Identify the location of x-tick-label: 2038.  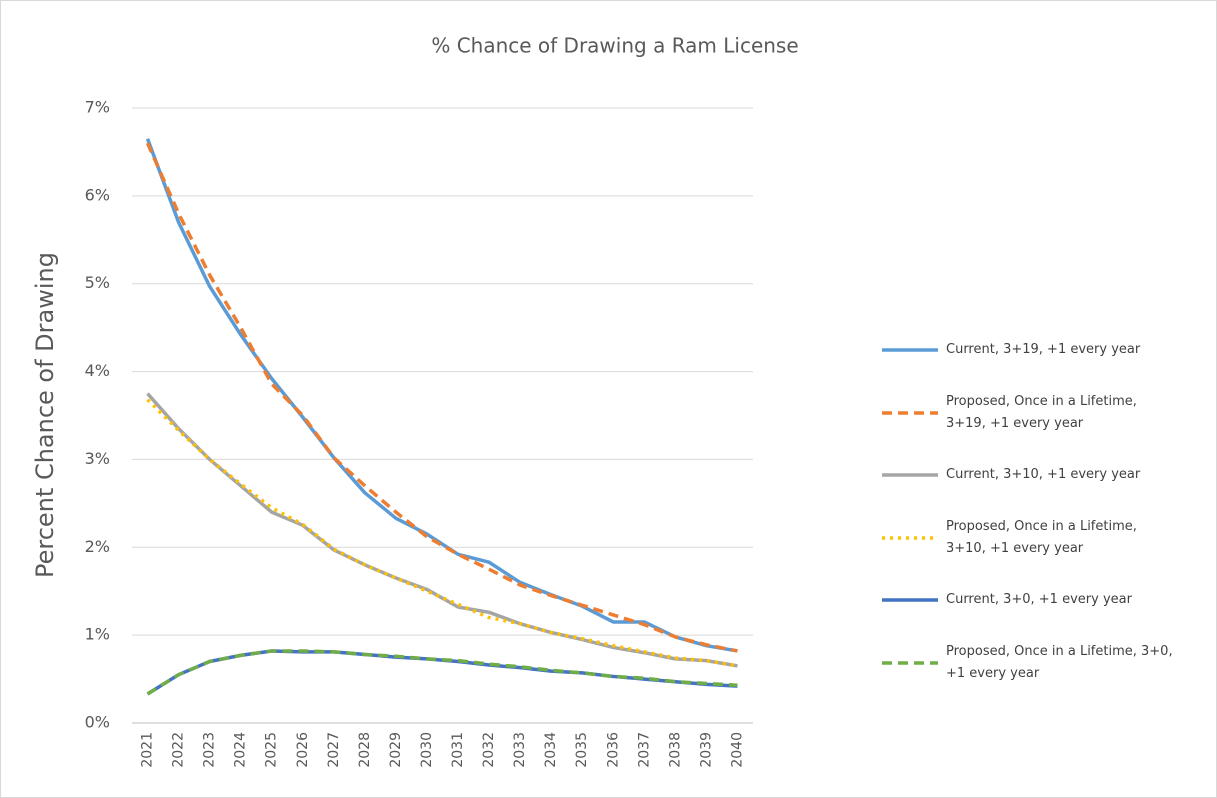
(675, 750).